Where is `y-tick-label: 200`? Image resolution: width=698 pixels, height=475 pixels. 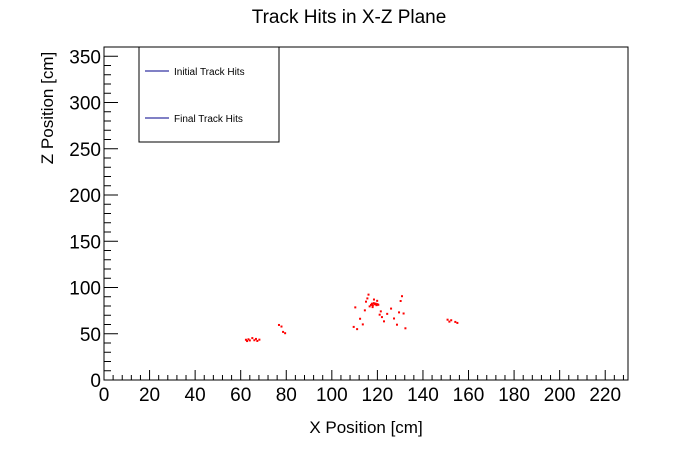 y-tick-label: 200 is located at coordinates (85, 196).